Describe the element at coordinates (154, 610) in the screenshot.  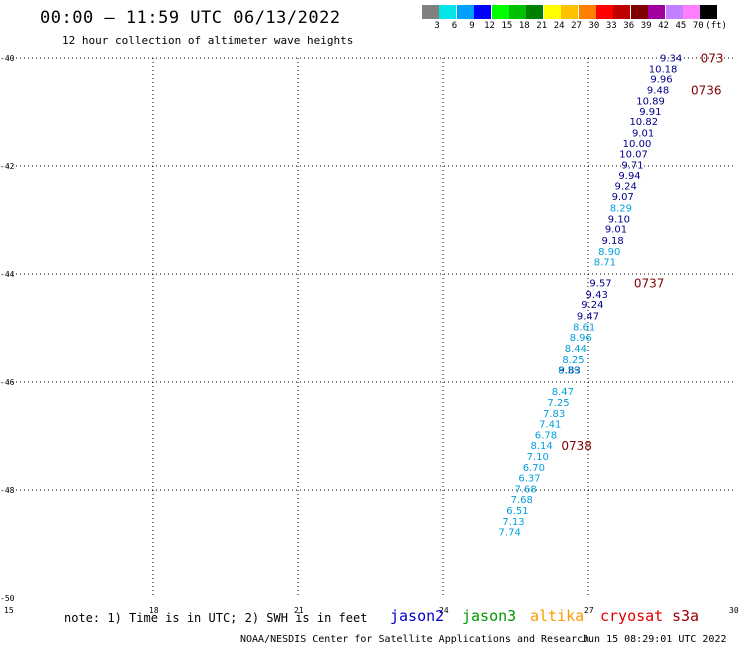
I see `x-tick-label: 18` at that location.